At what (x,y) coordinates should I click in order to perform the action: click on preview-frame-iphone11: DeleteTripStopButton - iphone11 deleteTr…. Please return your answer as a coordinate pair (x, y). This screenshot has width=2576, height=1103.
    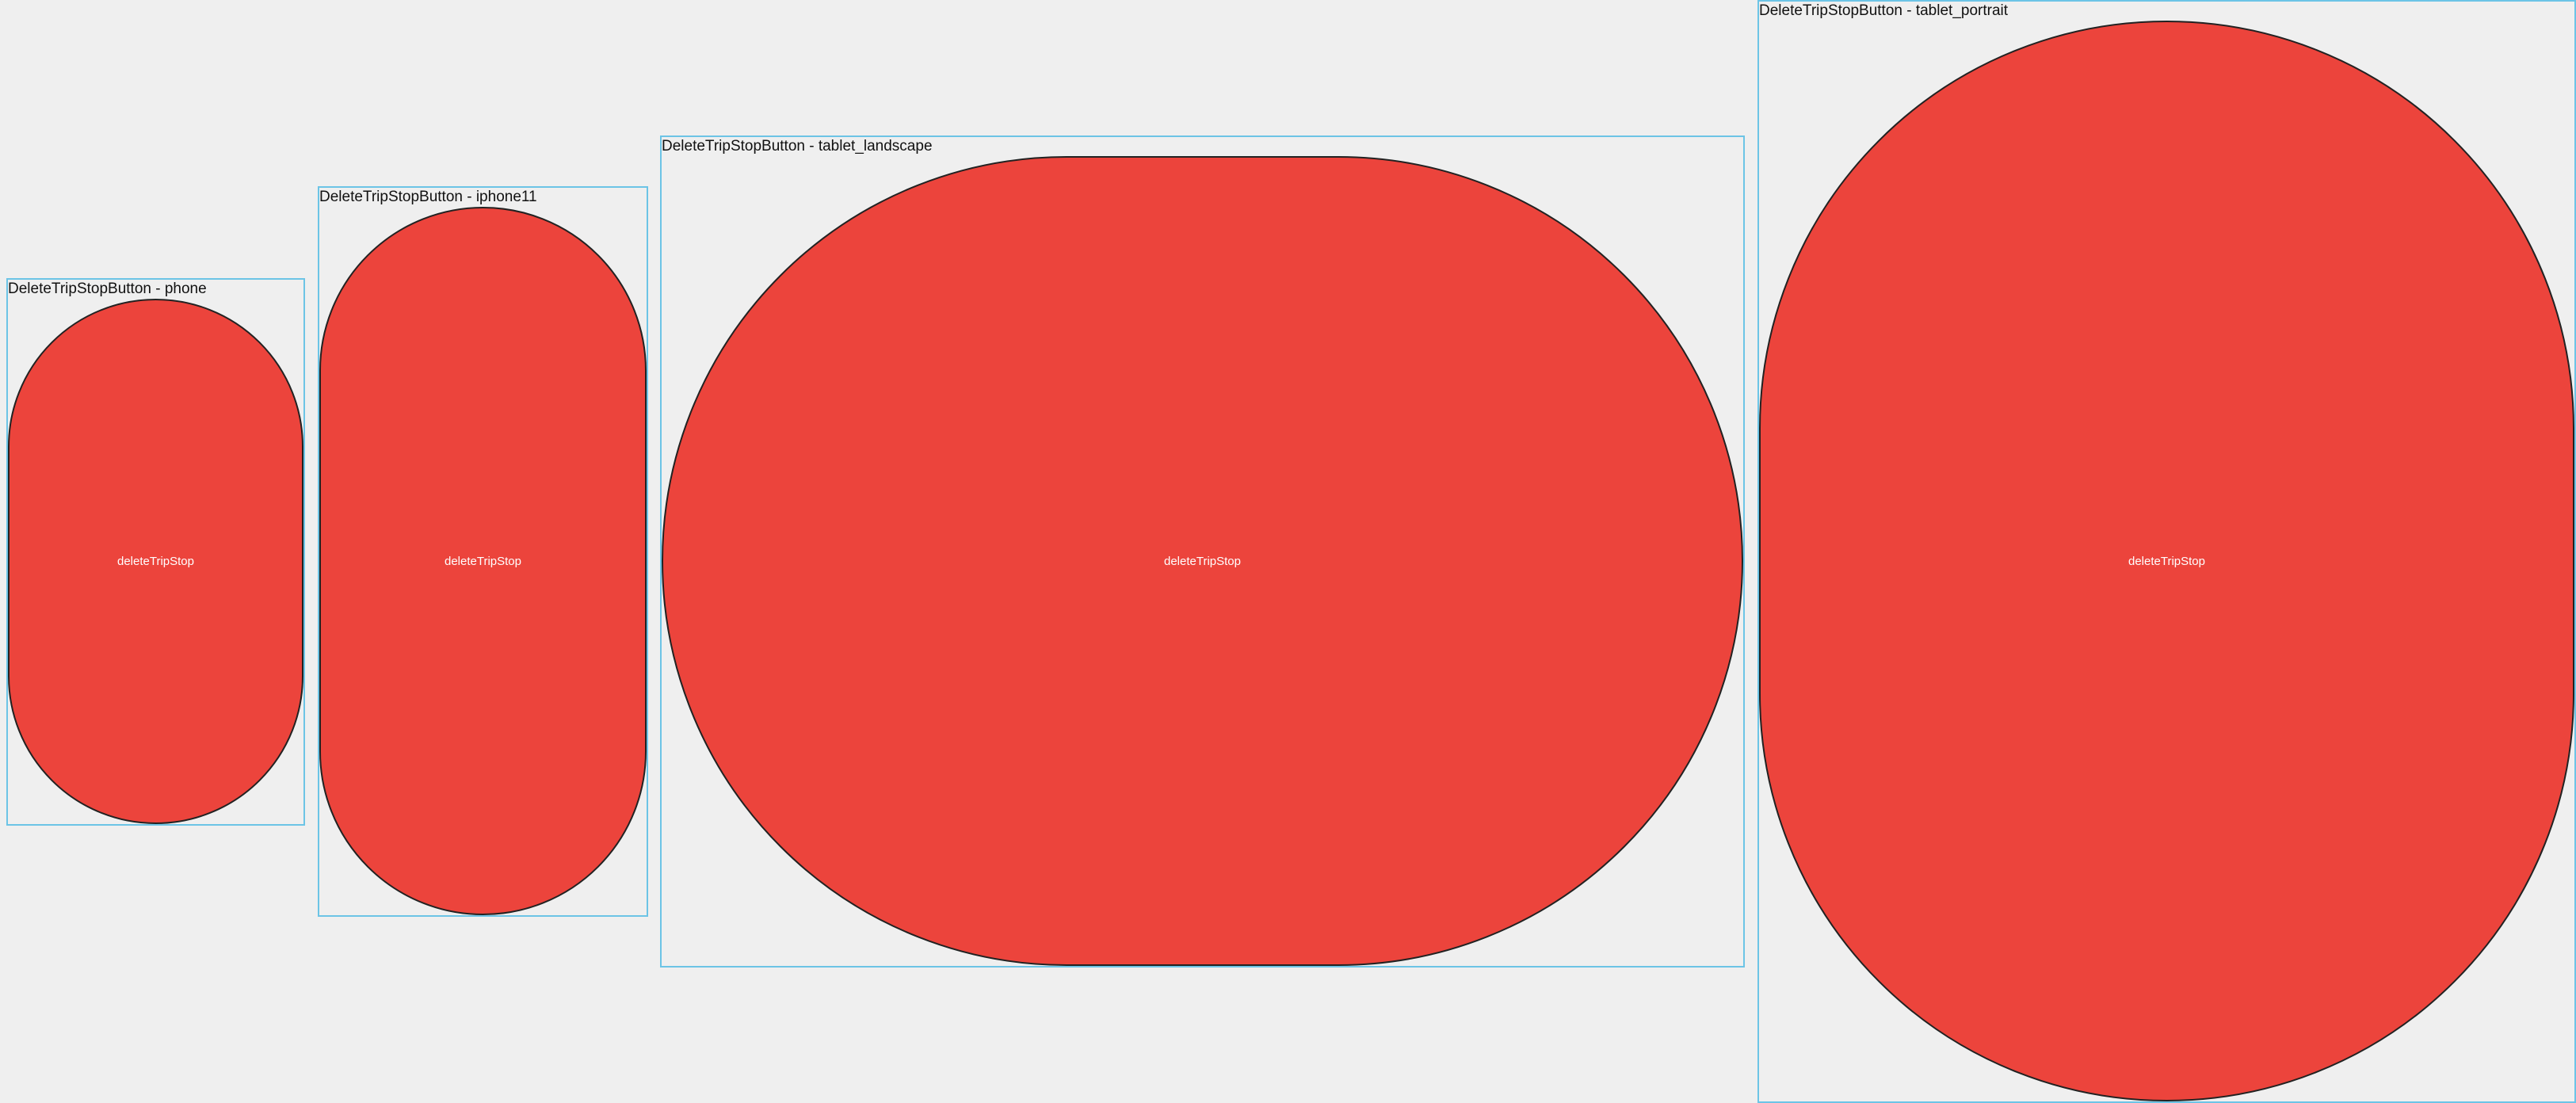
    Looking at the image, I should click on (483, 551).